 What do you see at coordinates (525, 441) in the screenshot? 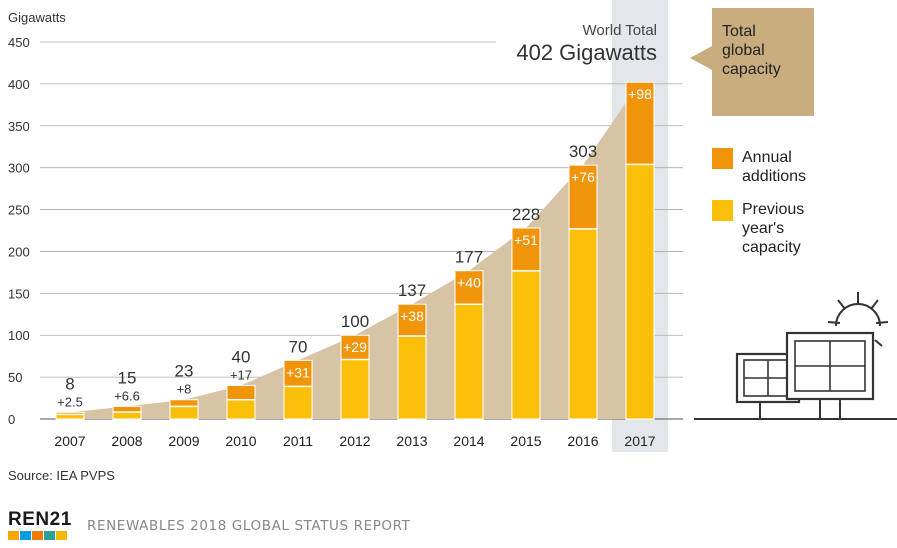
I see `x-tick-label-2015: 2015` at bounding box center [525, 441].